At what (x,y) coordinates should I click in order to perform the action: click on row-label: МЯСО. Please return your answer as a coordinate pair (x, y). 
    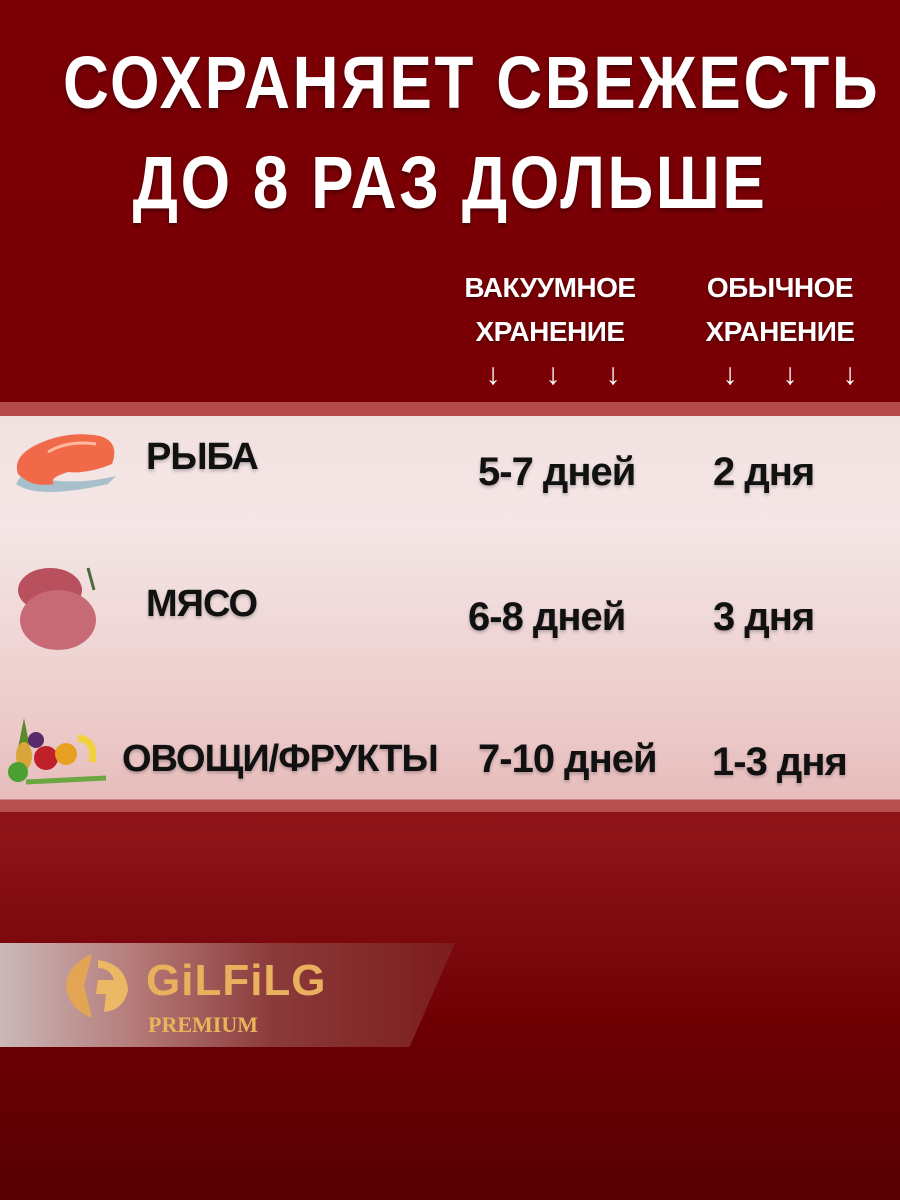
    Looking at the image, I should click on (202, 604).